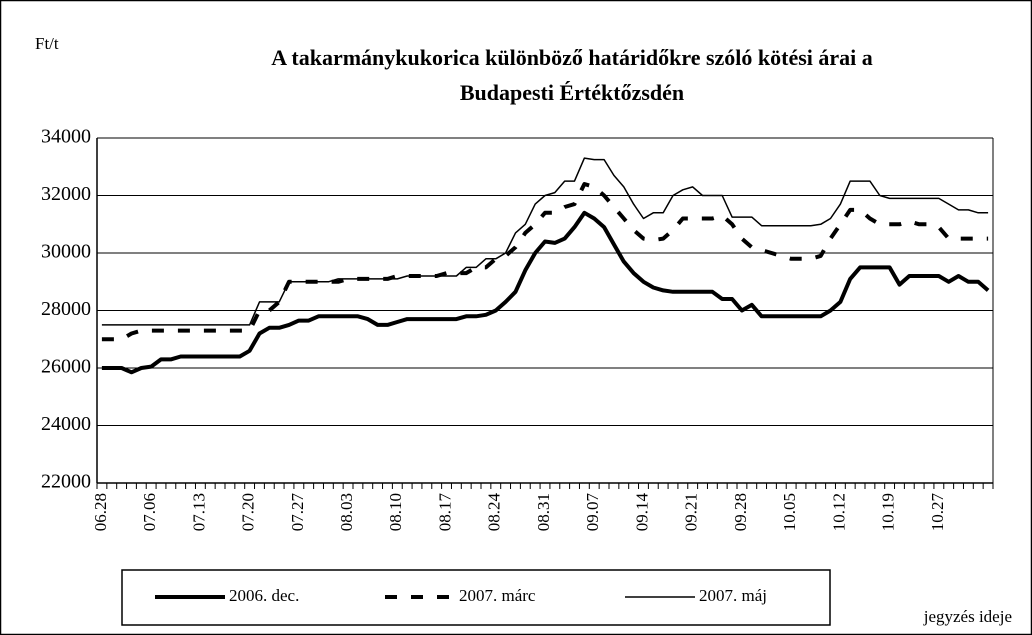  Describe the element at coordinates (967, 616) in the screenshot. I see `x-axis-label: jegyzés ideje` at that location.